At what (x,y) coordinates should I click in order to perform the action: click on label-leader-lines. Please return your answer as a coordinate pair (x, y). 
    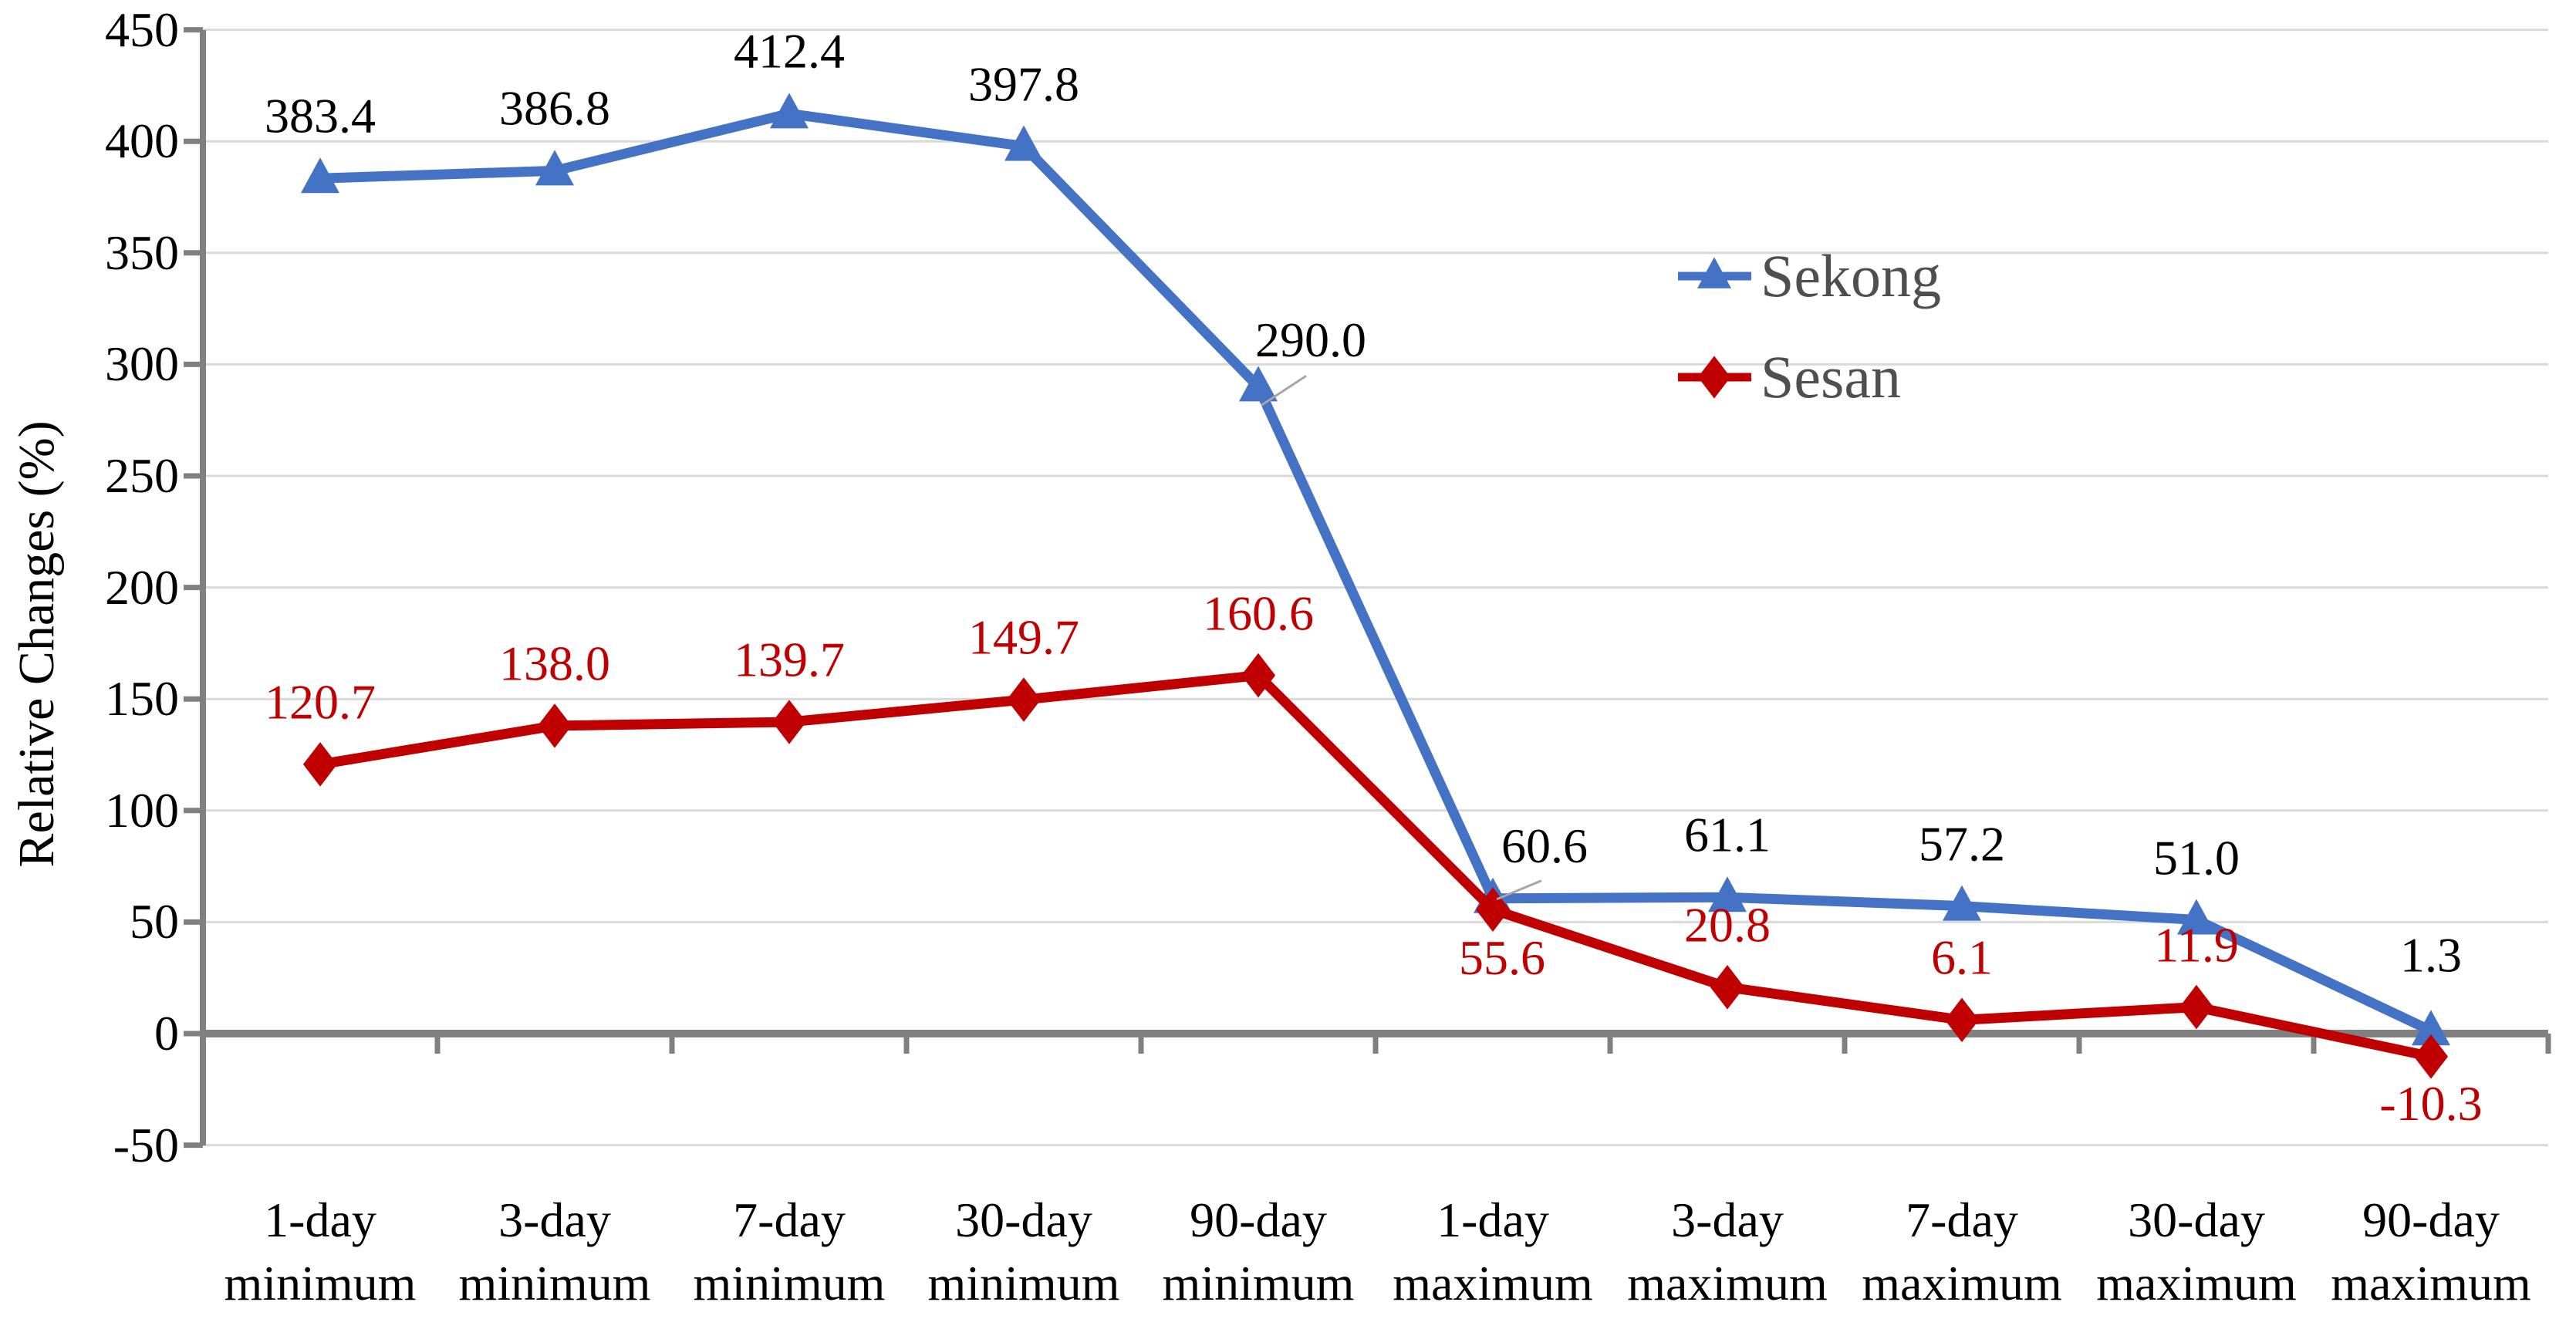
    Looking at the image, I should click on (1401, 638).